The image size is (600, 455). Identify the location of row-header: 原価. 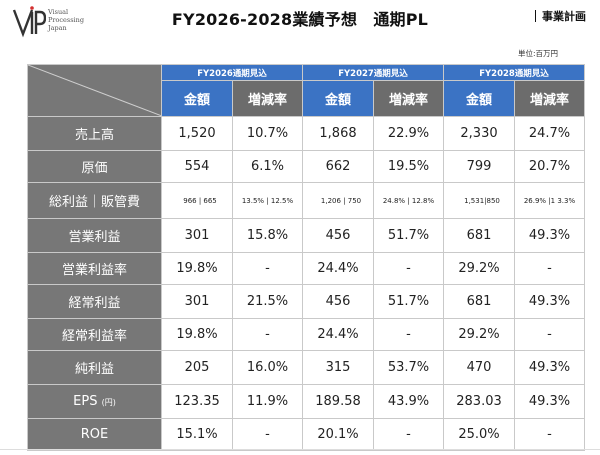
(94, 166).